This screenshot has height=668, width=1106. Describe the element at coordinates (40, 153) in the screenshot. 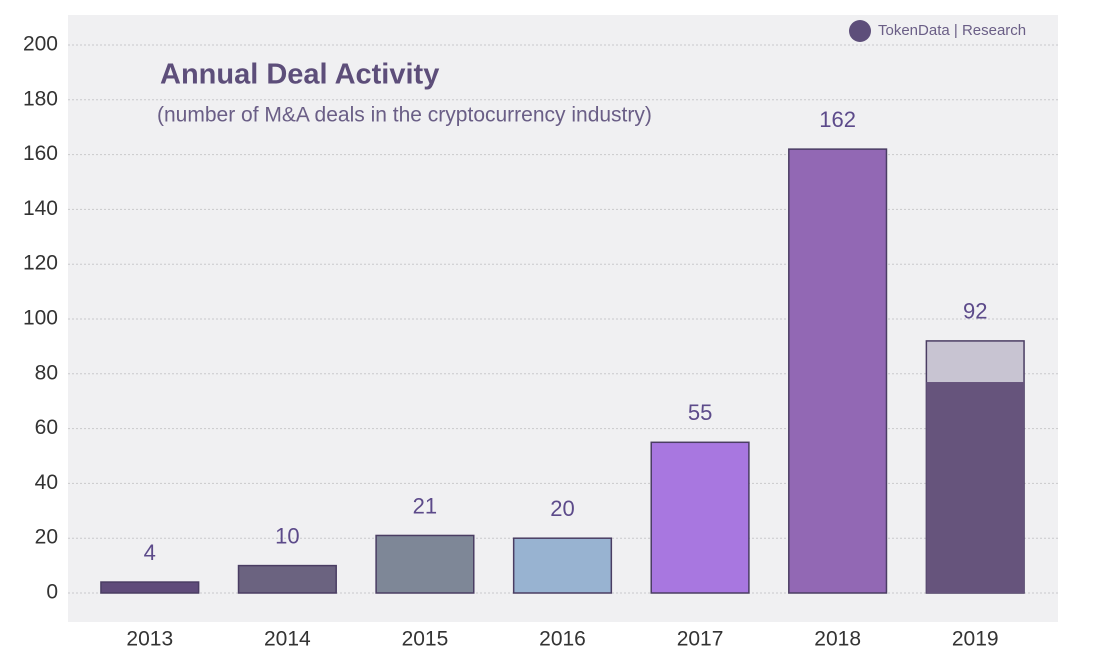

I see `y-tick-label: 160` at that location.